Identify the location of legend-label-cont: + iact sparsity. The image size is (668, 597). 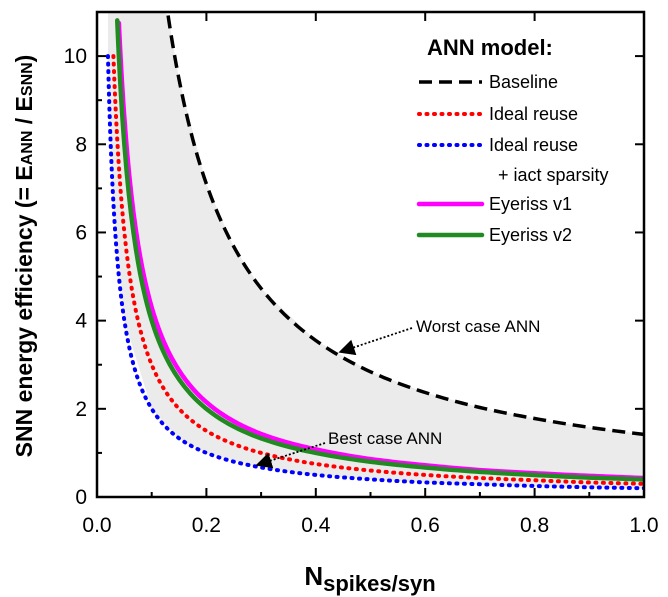
(553, 175).